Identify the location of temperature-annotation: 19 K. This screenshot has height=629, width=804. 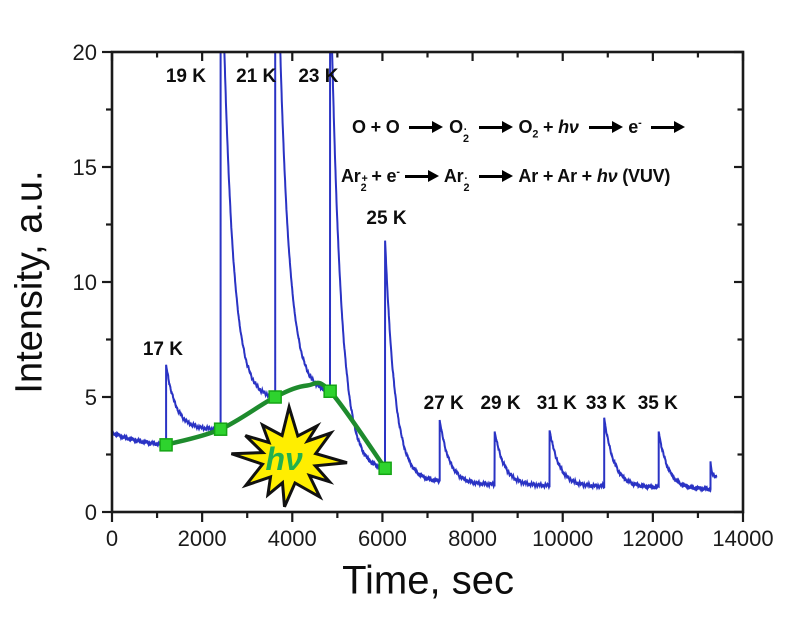
(185, 77).